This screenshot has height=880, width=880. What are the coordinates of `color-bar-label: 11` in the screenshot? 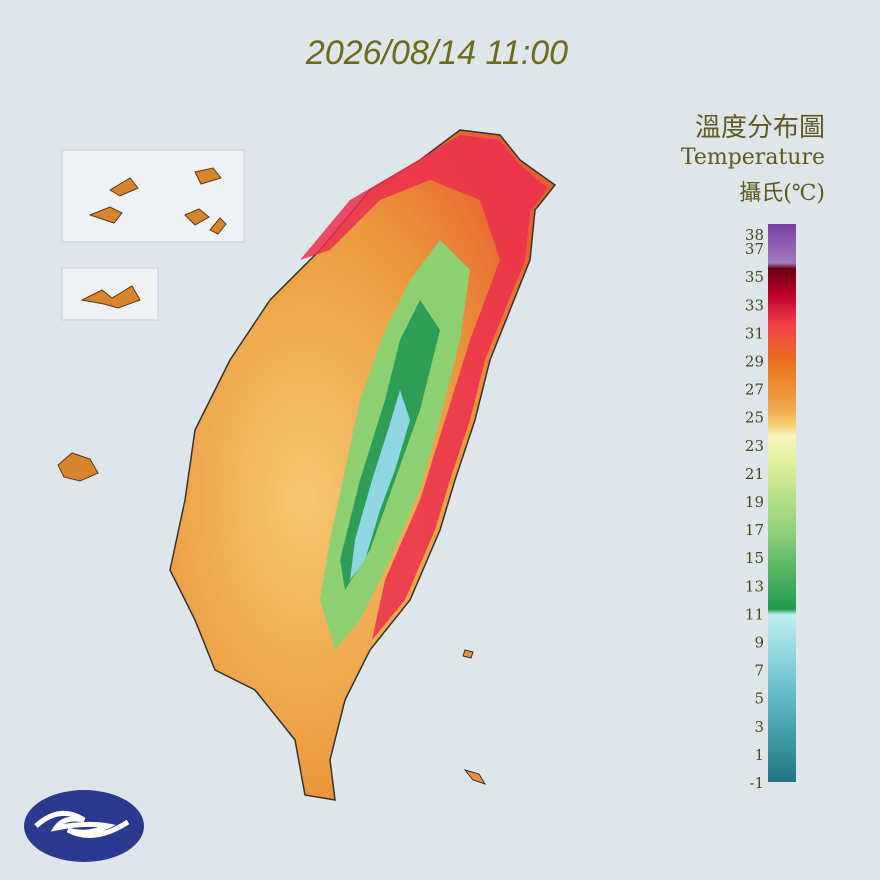 It's located at (754, 614).